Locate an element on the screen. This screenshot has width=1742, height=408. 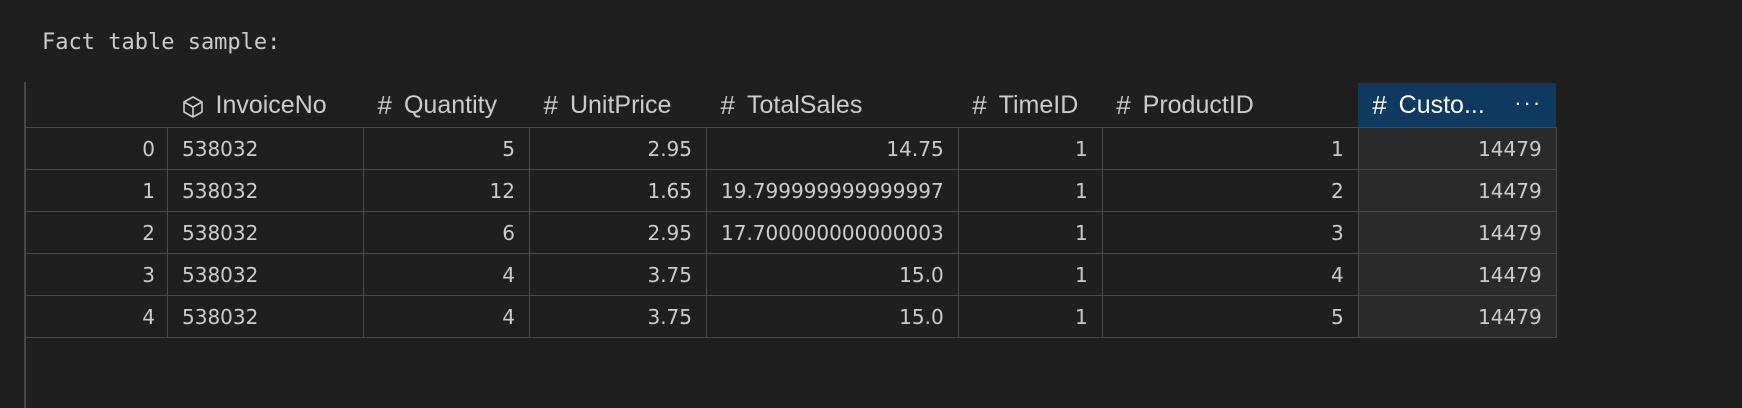
row-index: 4 is located at coordinates (96, 316).